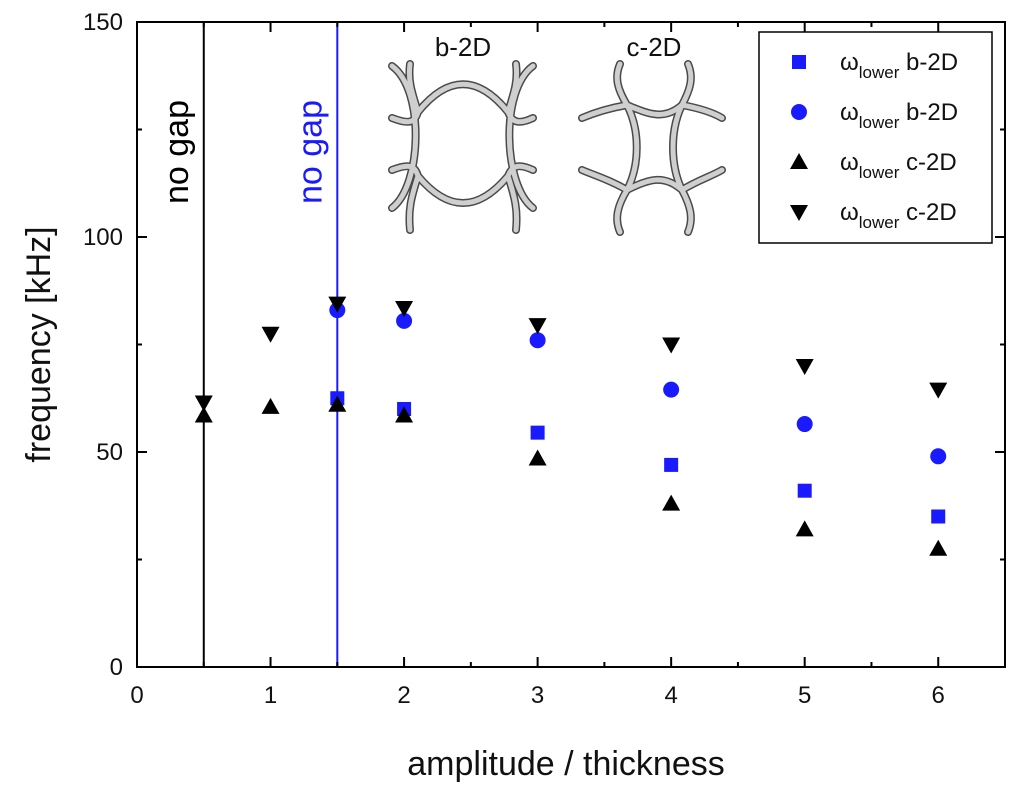 This screenshot has width=1024, height=789. I want to click on inset-label-b-2d: b-2D, so click(463, 47).